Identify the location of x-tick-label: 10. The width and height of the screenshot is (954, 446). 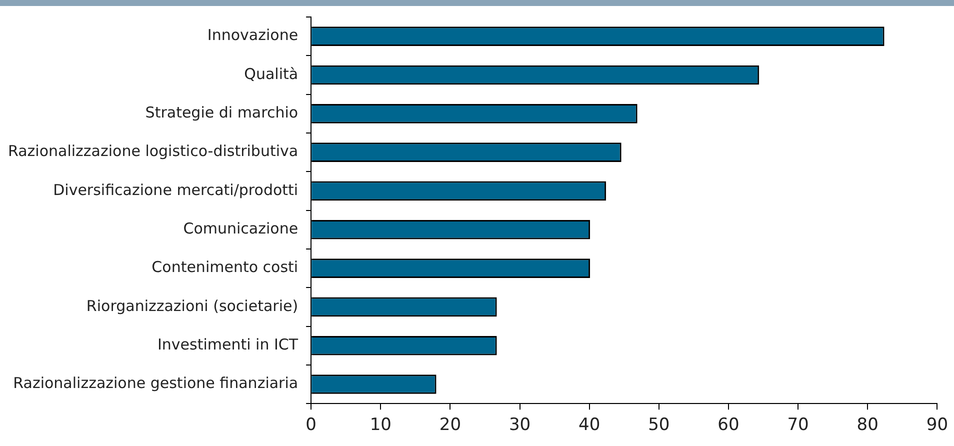
(381, 425).